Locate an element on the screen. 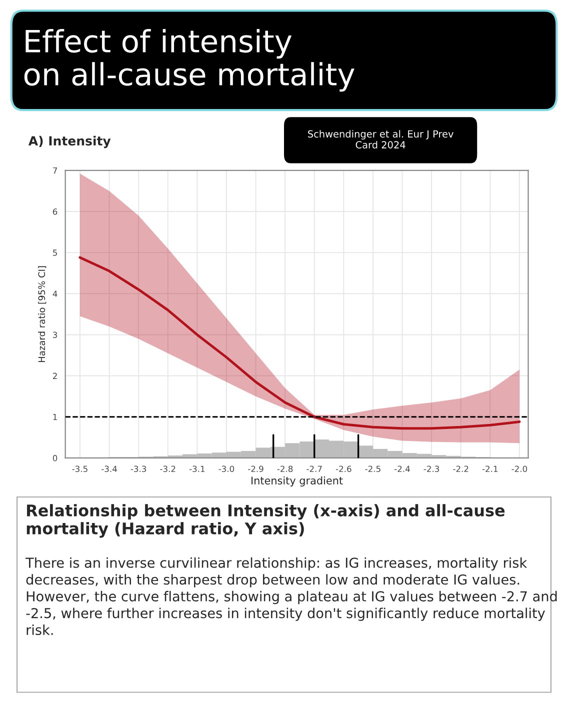 The width and height of the screenshot is (568, 710). x-tick-label: -3.2 is located at coordinates (168, 469).